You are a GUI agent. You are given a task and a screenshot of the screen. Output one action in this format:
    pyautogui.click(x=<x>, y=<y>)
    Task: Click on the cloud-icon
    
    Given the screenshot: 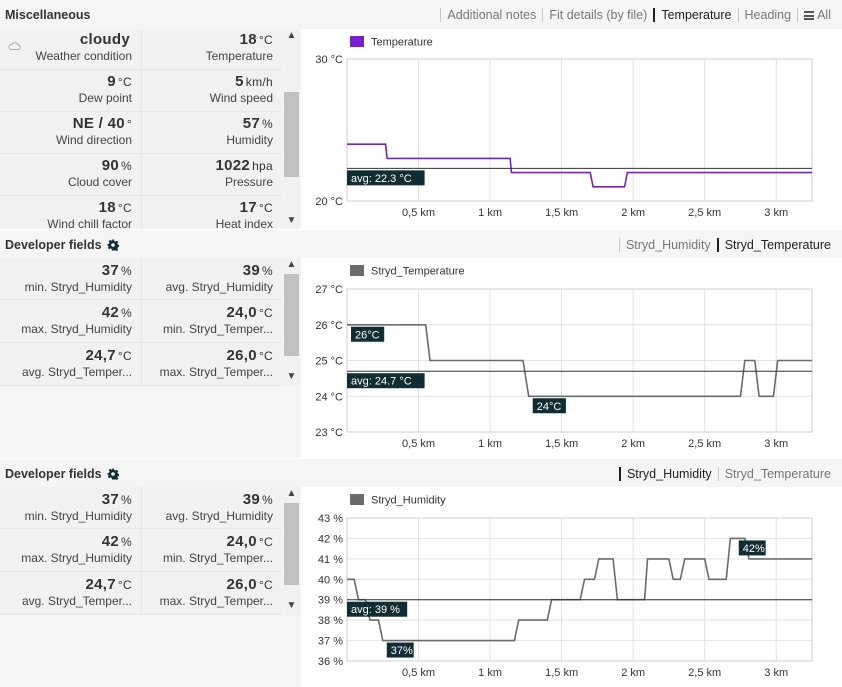 What is the action you would take?
    pyautogui.click(x=14, y=46)
    